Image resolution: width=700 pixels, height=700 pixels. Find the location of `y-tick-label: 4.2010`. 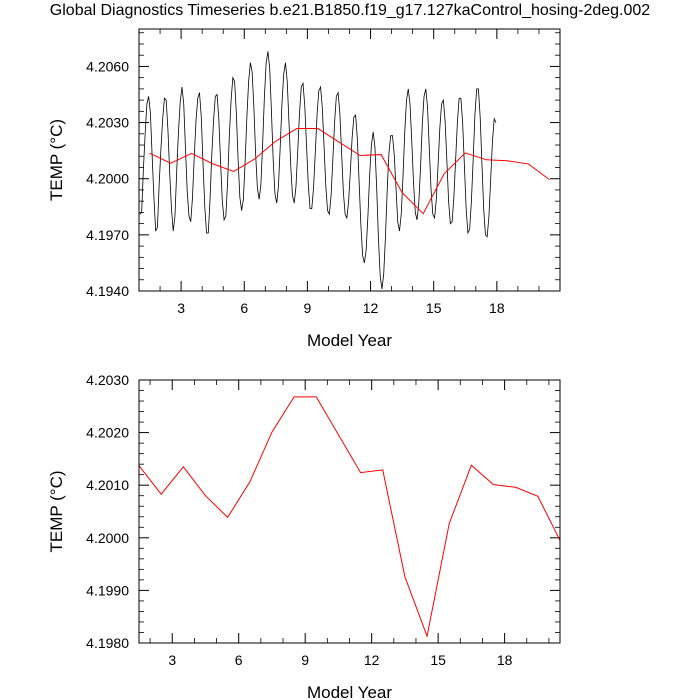

y-tick-label: 4.2010 is located at coordinates (107, 485).